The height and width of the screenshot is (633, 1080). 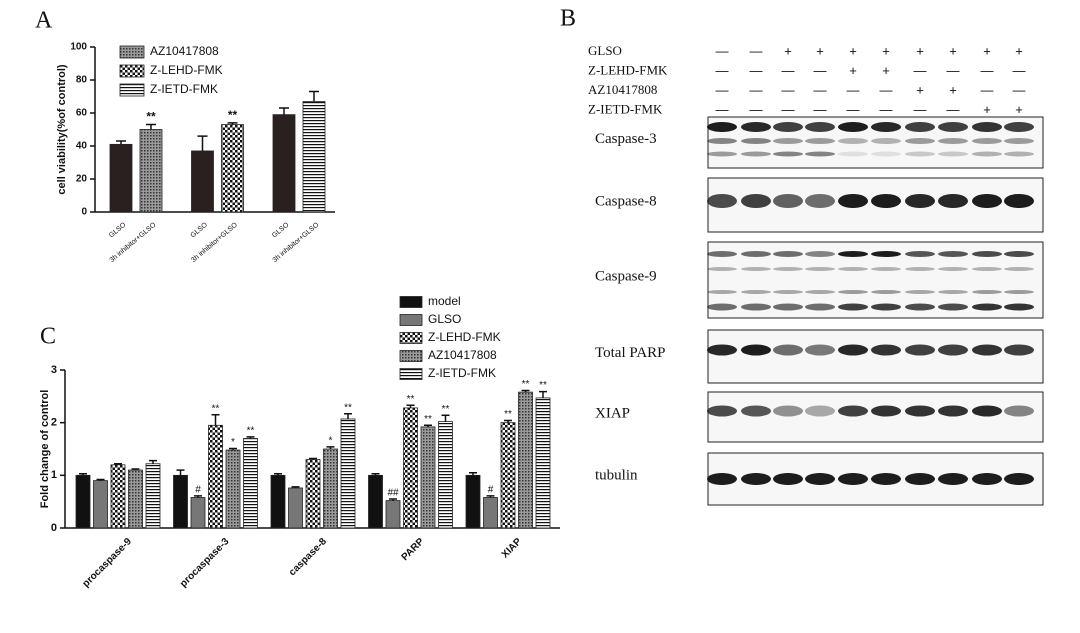 What do you see at coordinates (568, 19) in the screenshot?
I see `panel-label: B` at bounding box center [568, 19].